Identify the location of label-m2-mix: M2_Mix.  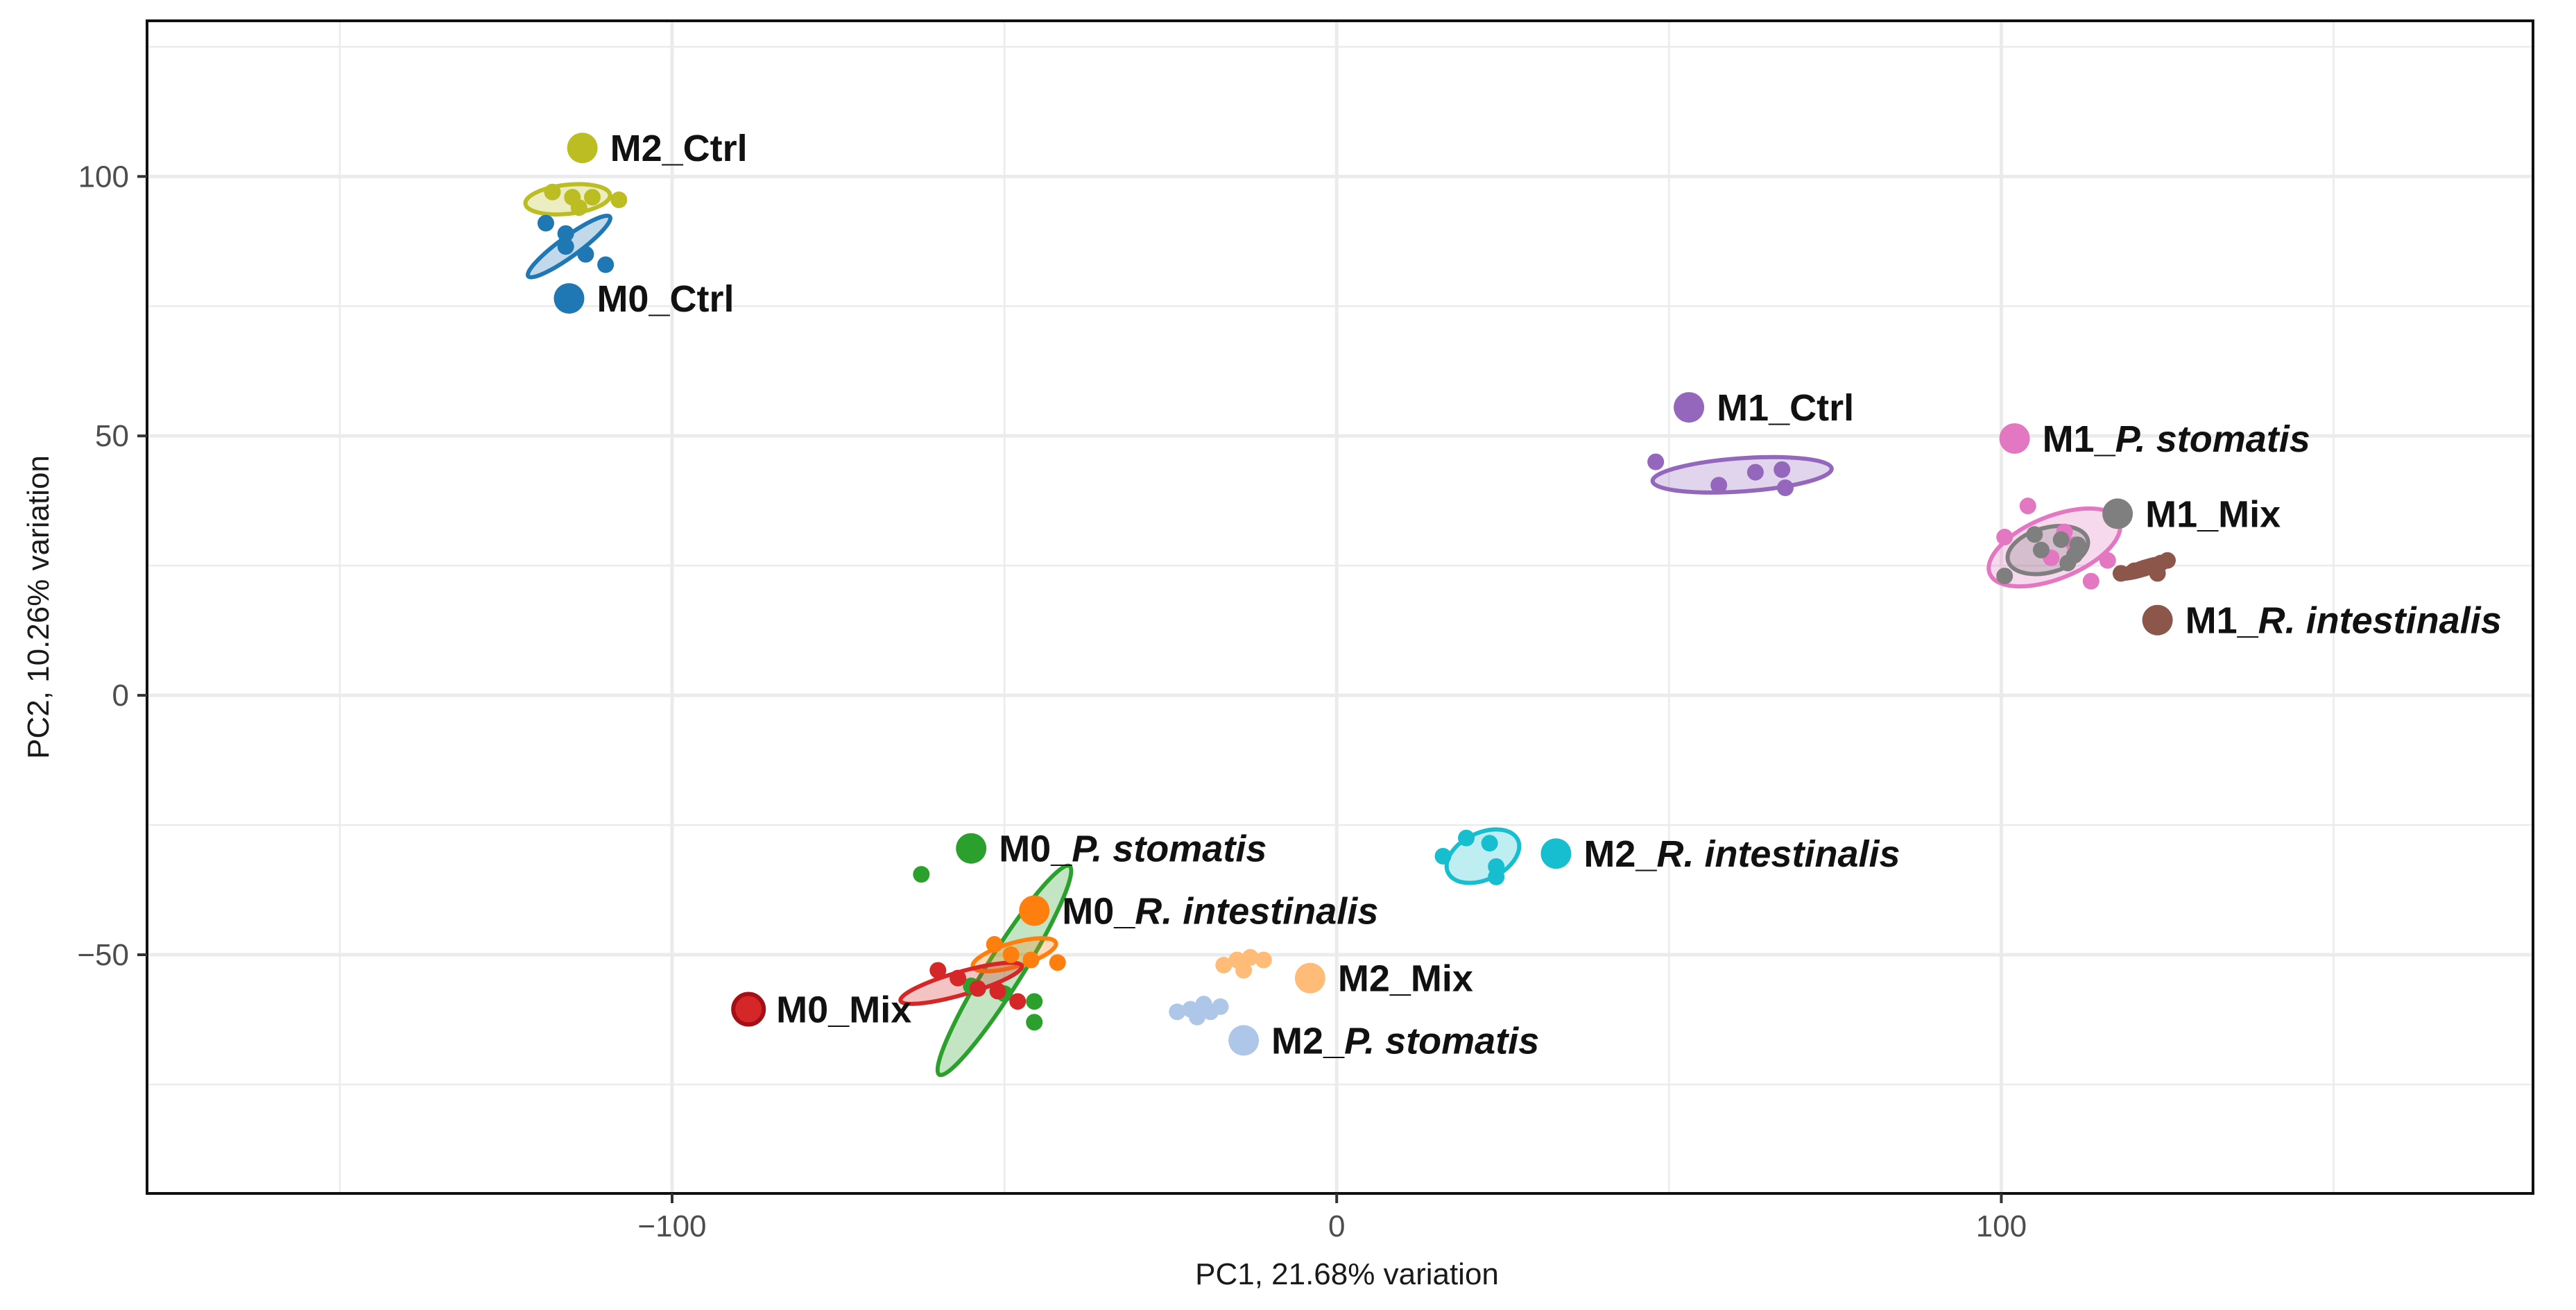
(1405, 979).